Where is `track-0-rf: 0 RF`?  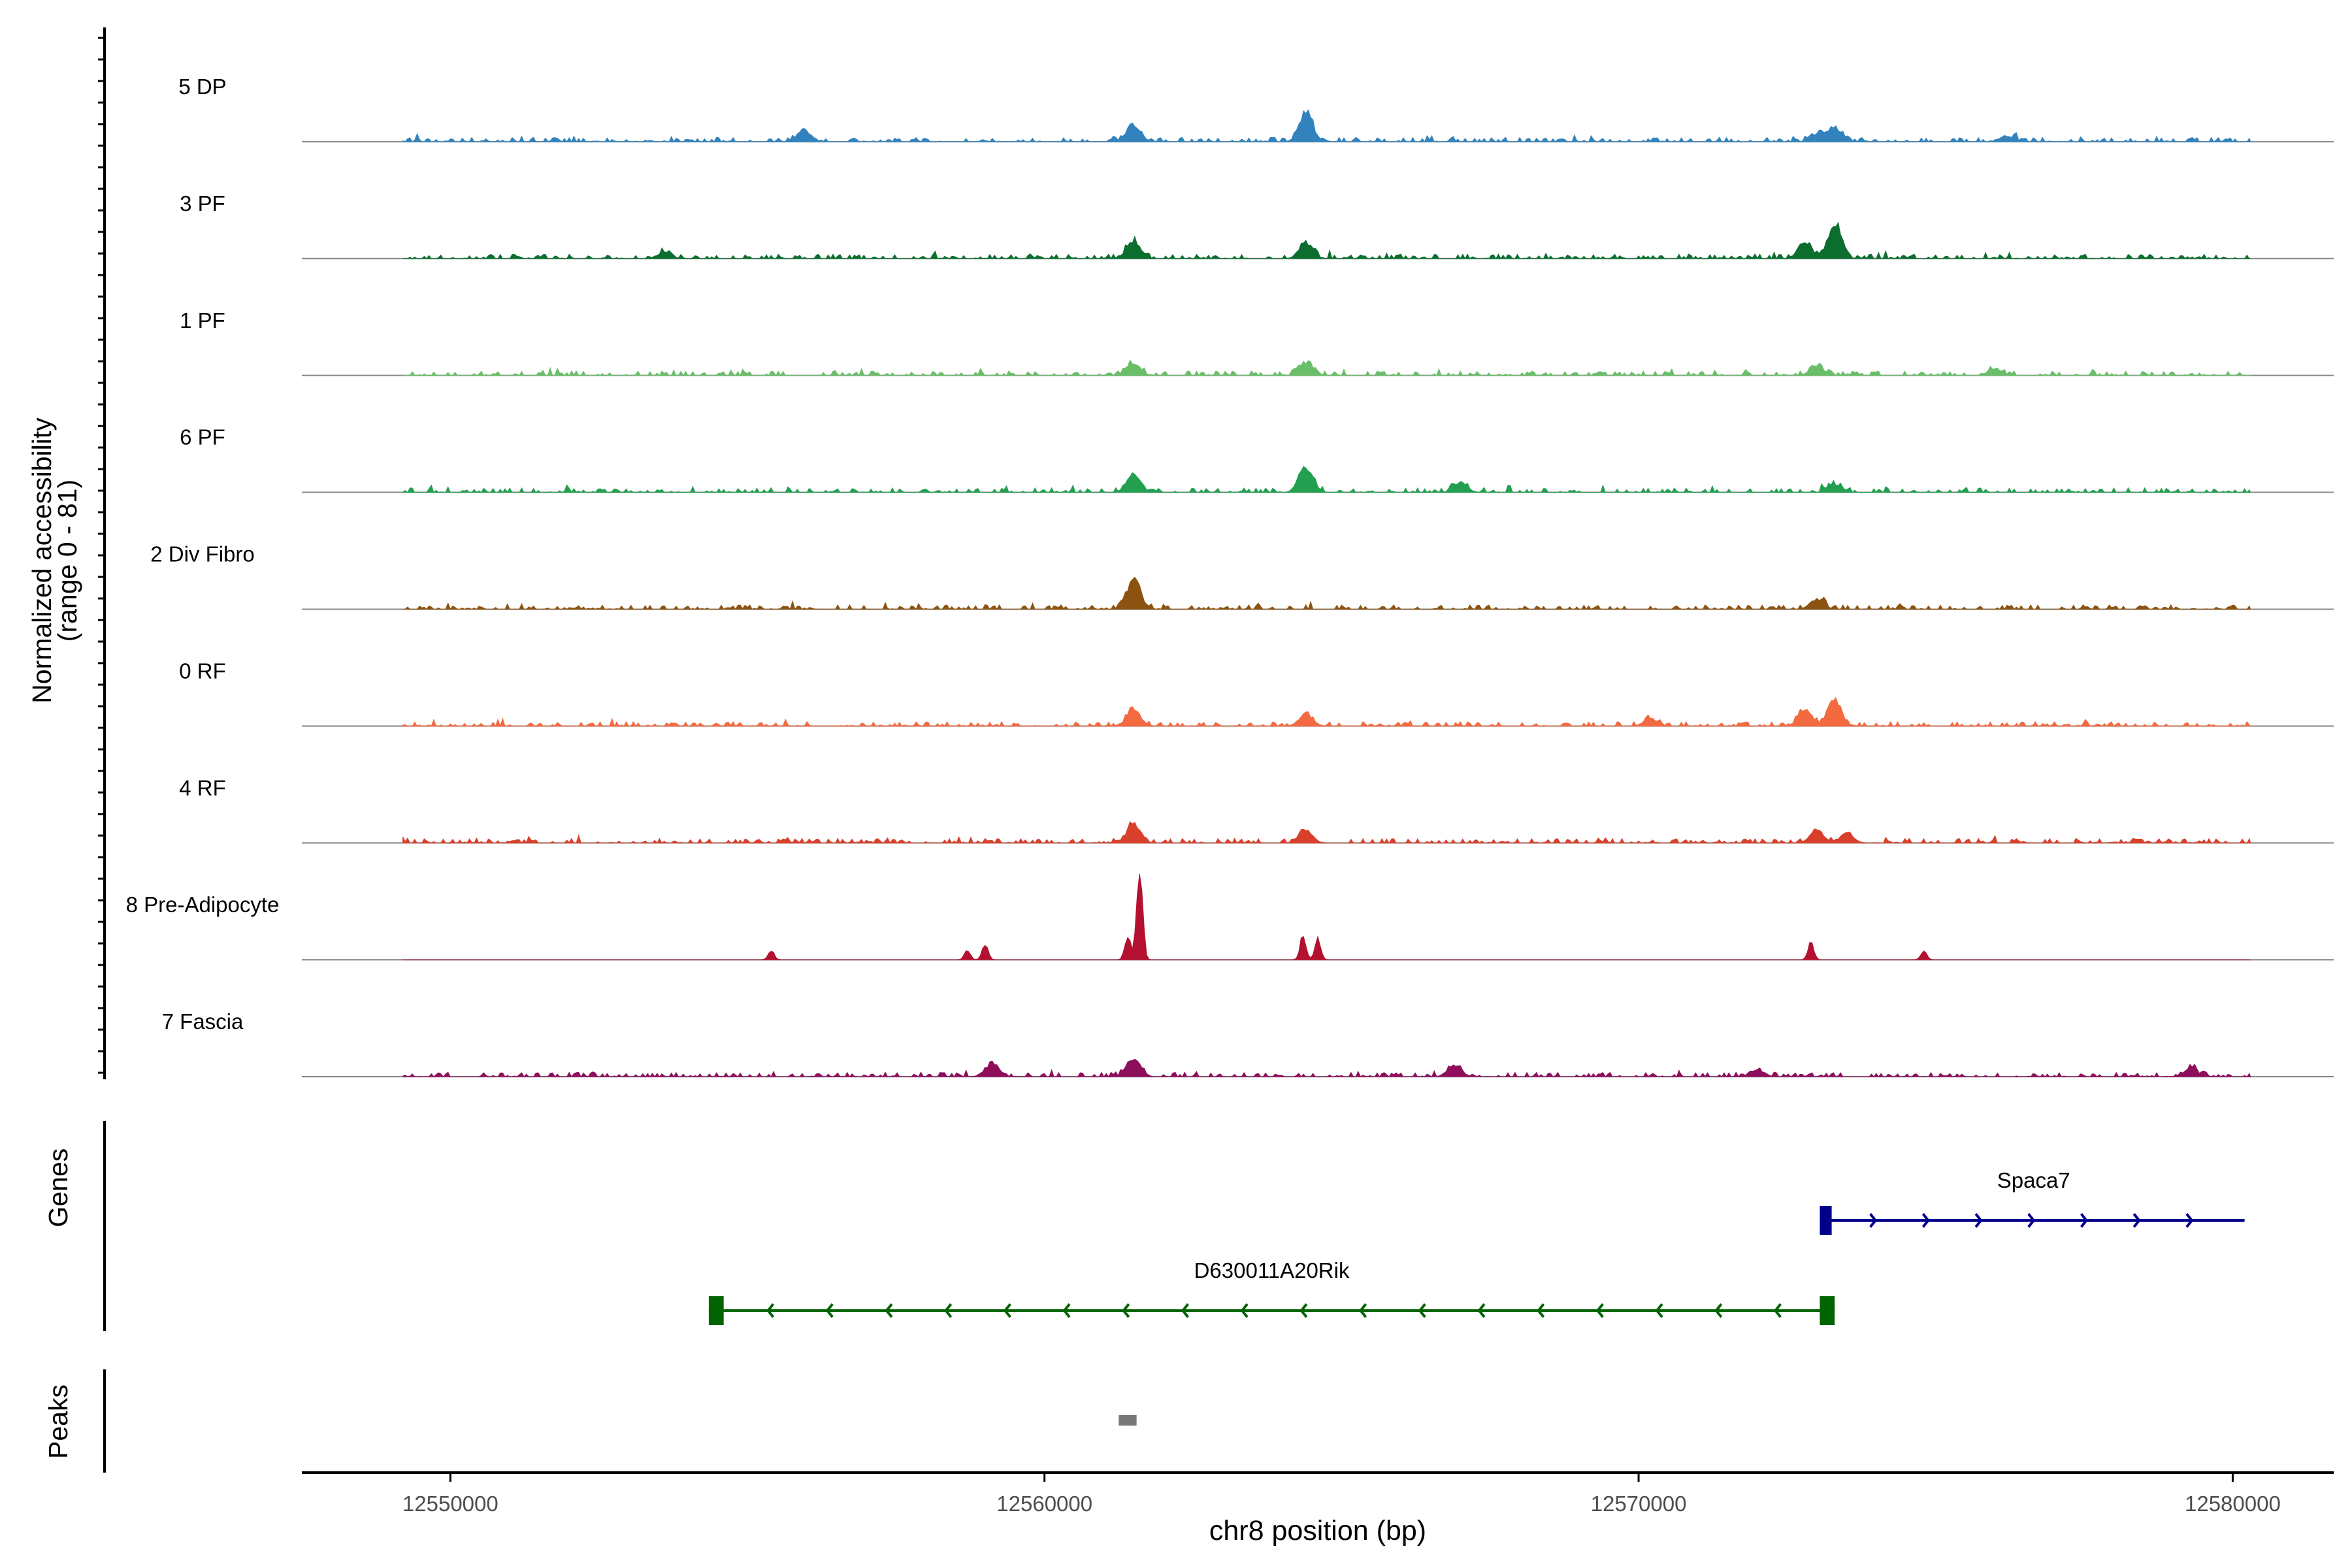 track-0-rf: 0 RF is located at coordinates (1256, 693).